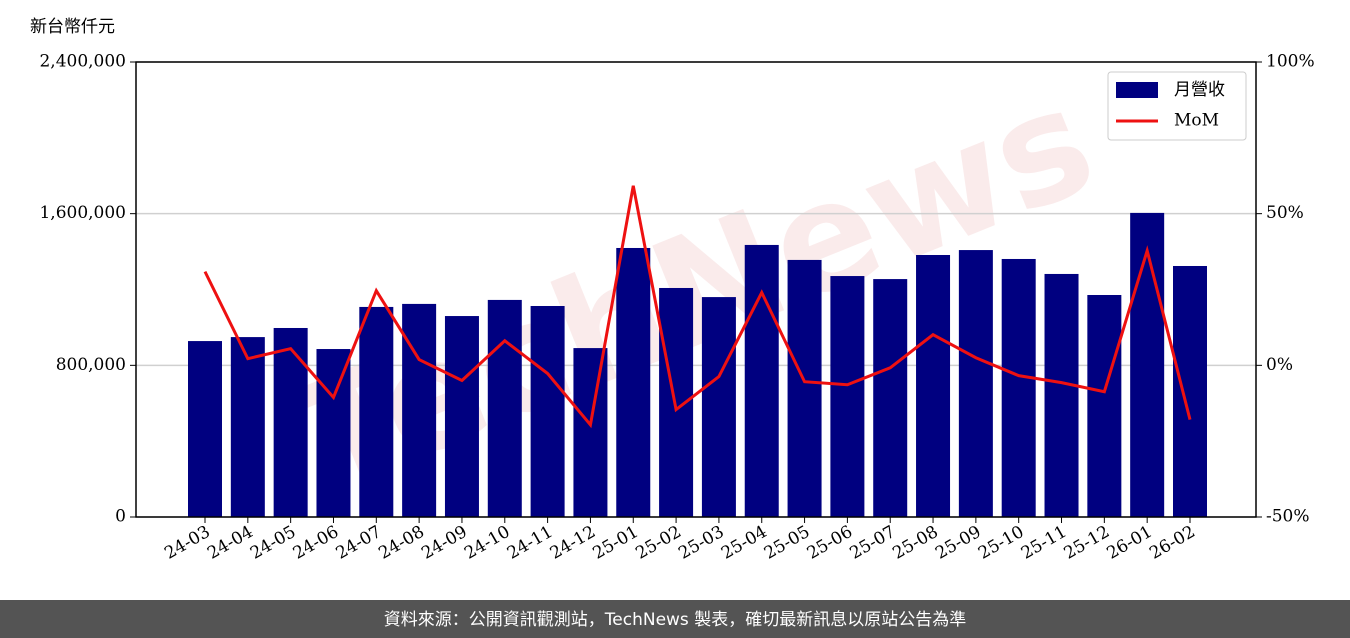  Describe the element at coordinates (359, 543) in the screenshot. I see `x-tick-label: 24-07` at that location.